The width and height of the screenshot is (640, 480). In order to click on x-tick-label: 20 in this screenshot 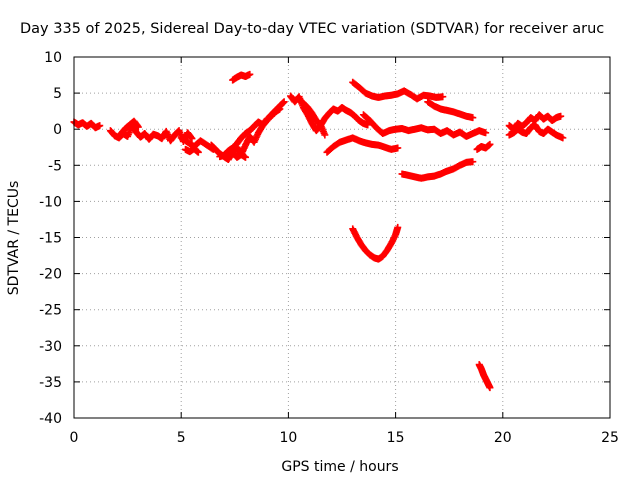, I will do `click(503, 438)`.